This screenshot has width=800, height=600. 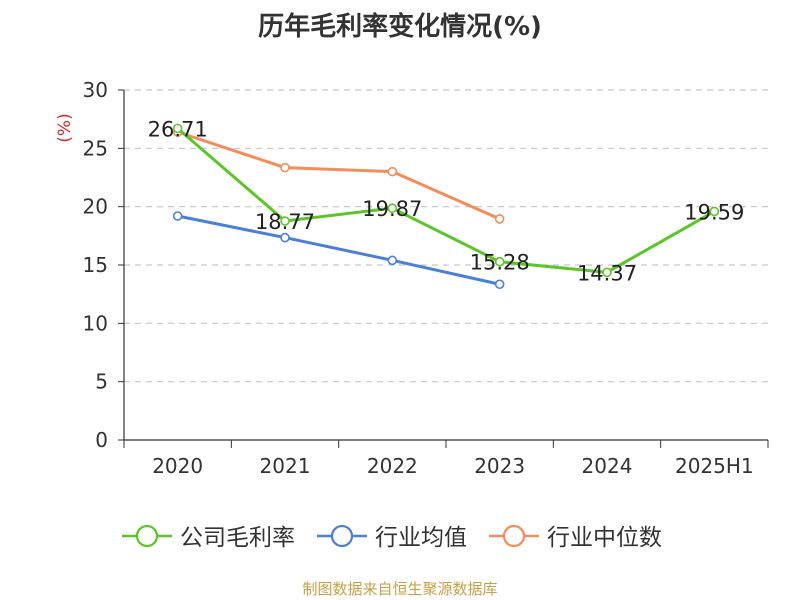 I want to click on data-label: 19.59, so click(x=714, y=212).